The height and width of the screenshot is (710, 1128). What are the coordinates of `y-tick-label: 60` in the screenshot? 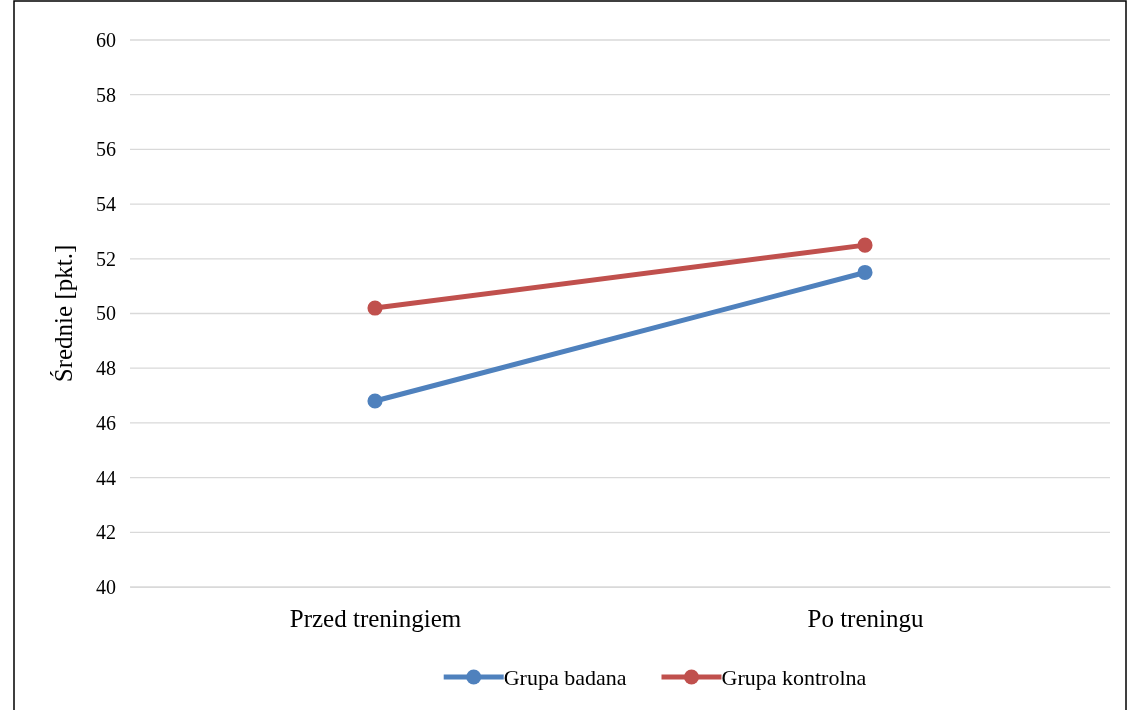 It's located at (106, 39).